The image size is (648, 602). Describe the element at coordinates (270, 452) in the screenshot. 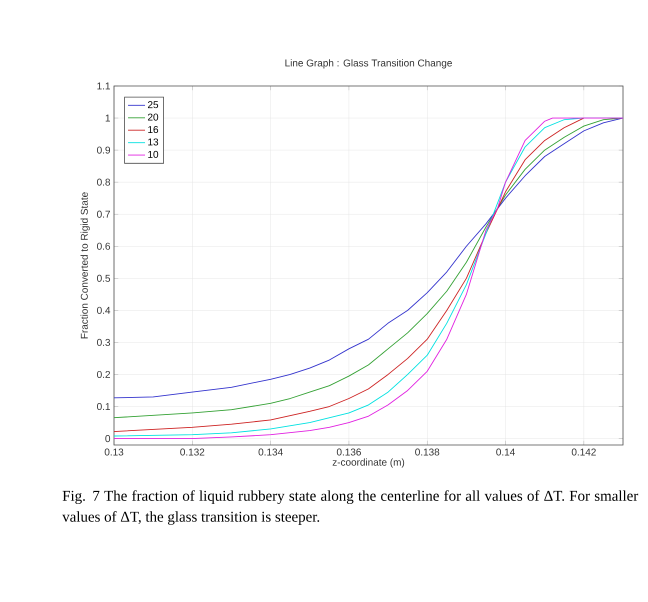

I see `x-tick-label: 0.134` at that location.